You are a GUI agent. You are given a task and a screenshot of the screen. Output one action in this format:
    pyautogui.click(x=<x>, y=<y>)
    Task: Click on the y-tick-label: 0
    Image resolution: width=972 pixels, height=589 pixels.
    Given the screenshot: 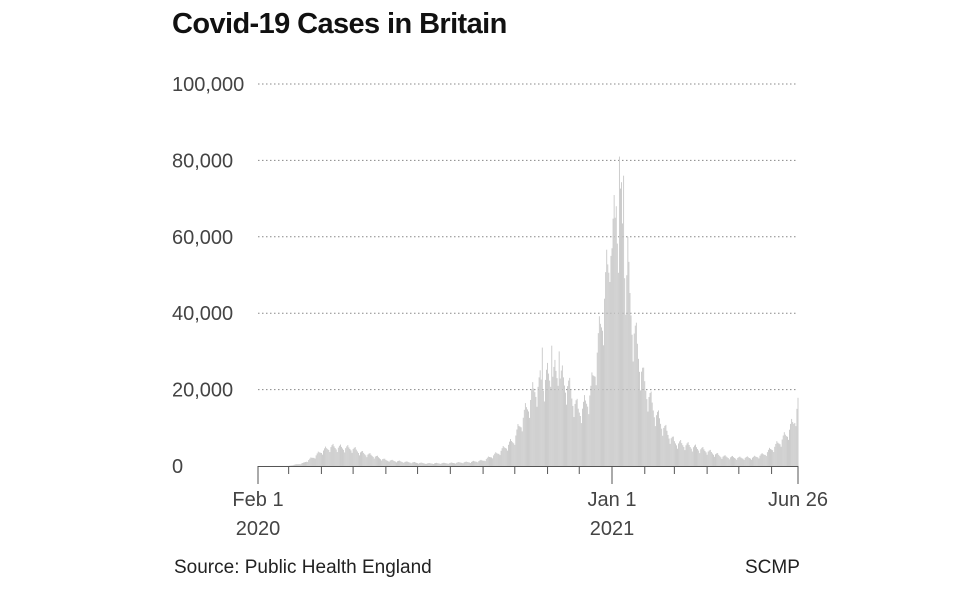 What is the action you would take?
    pyautogui.click(x=177, y=467)
    